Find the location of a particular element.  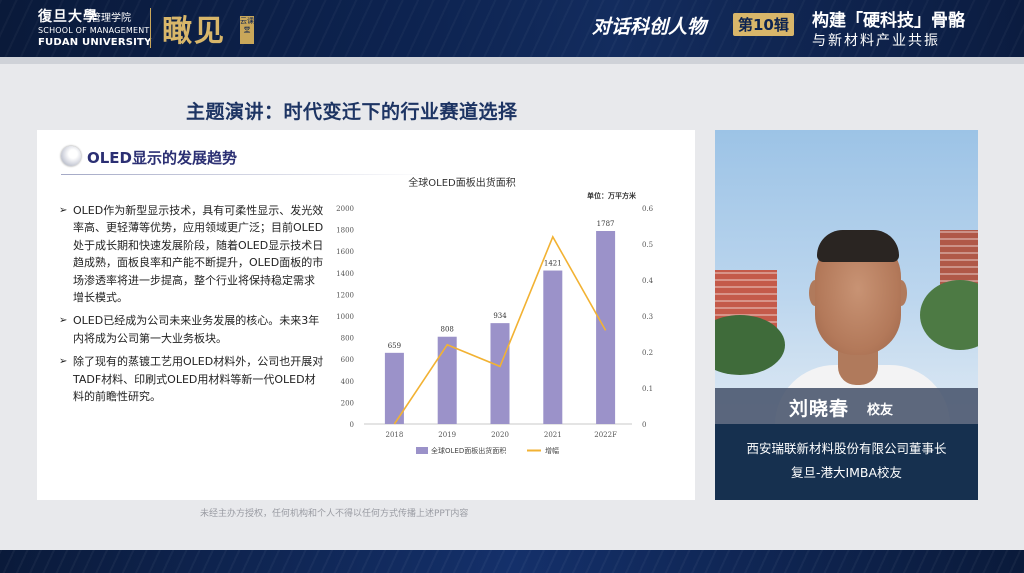

orb-icon is located at coordinates (71, 156).